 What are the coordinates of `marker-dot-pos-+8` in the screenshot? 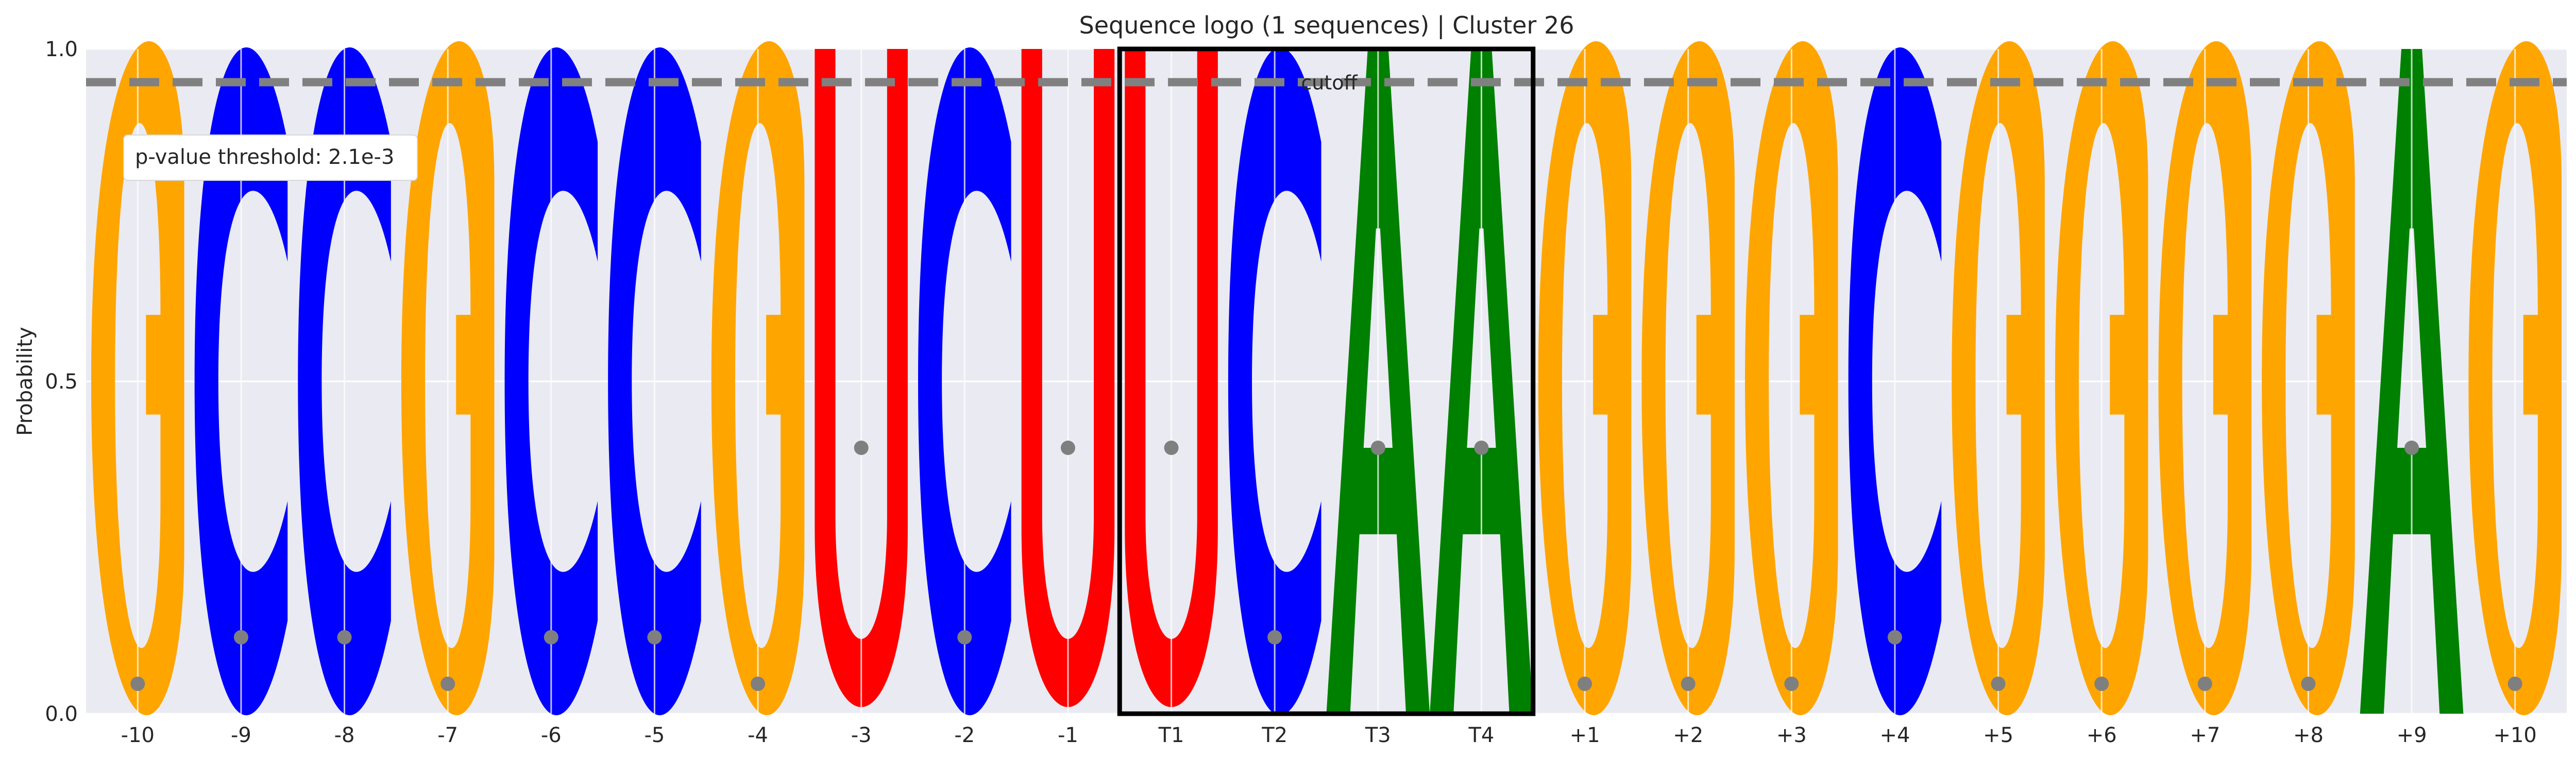 It's located at (2309, 684).